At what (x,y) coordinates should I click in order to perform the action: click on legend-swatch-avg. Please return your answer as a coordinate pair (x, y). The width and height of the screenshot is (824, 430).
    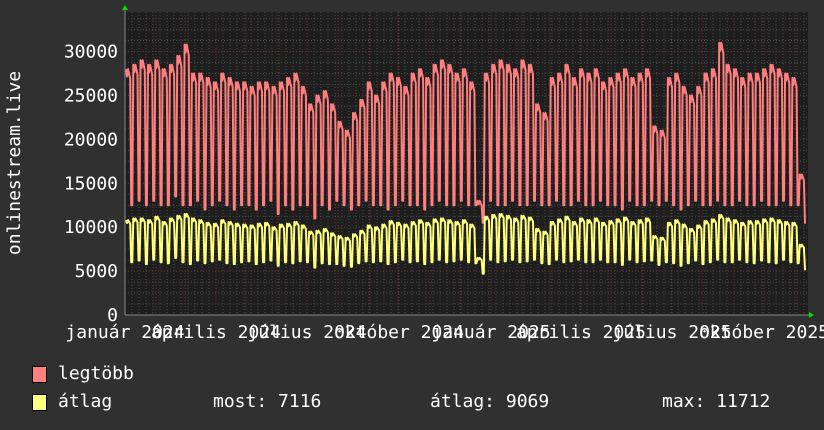
    Looking at the image, I should click on (39, 402).